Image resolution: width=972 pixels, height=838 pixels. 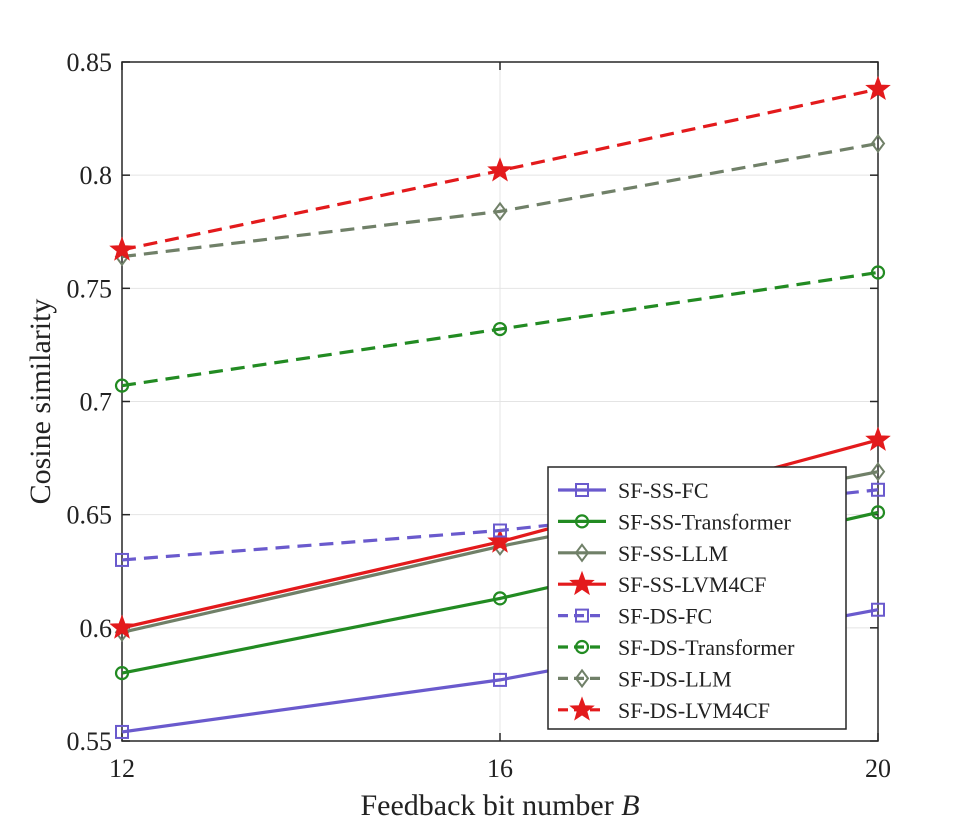 I want to click on legend-item: SF-SS-LVM4CF, so click(x=662, y=583).